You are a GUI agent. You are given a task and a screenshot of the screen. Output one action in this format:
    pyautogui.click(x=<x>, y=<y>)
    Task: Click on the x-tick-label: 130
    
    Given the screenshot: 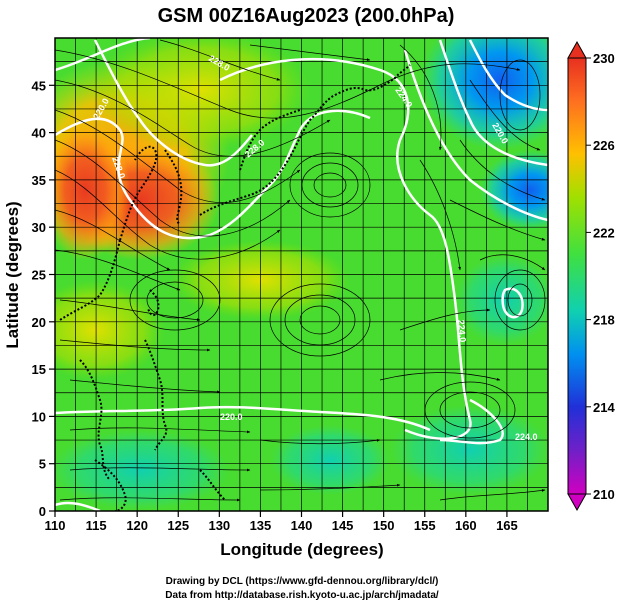 What is the action you would take?
    pyautogui.click(x=219, y=525)
    